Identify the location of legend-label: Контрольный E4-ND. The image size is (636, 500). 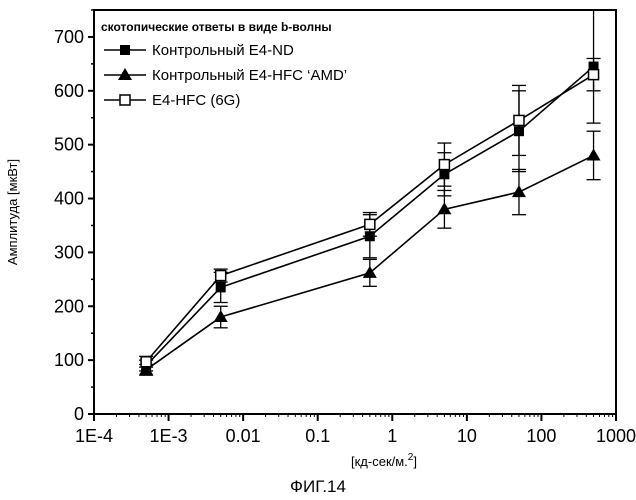
(223, 50).